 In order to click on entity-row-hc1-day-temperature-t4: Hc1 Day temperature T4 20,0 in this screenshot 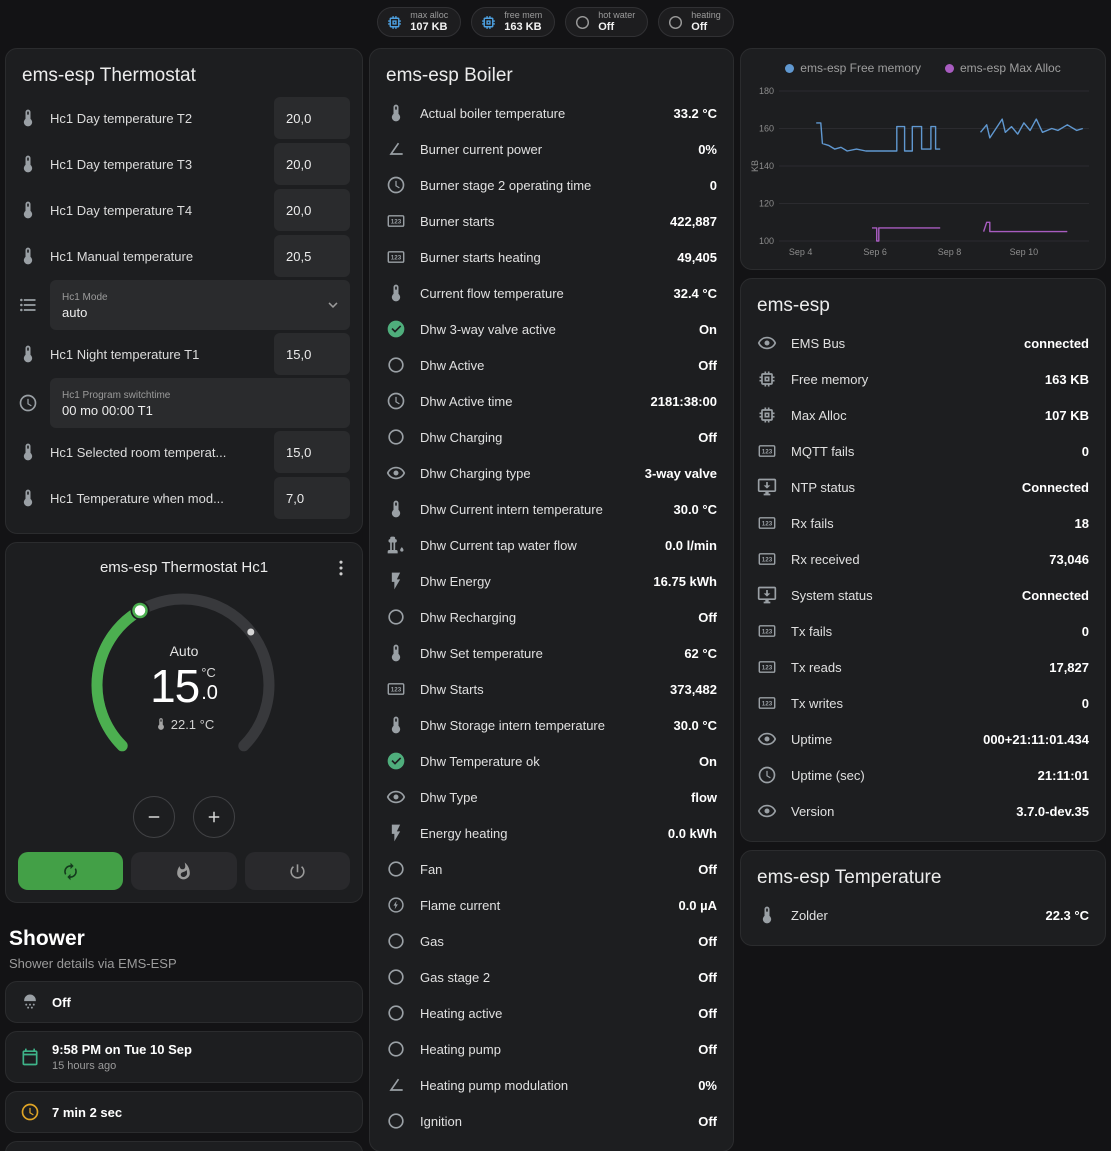, I will do `click(184, 210)`.